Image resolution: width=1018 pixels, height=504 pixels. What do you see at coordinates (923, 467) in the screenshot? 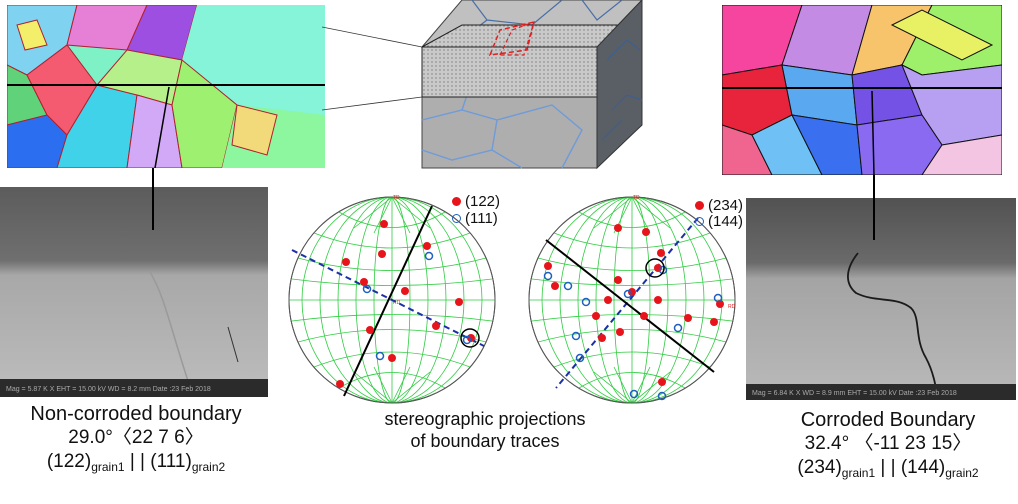
I see `caption-right-plane2: (144)` at bounding box center [923, 467].